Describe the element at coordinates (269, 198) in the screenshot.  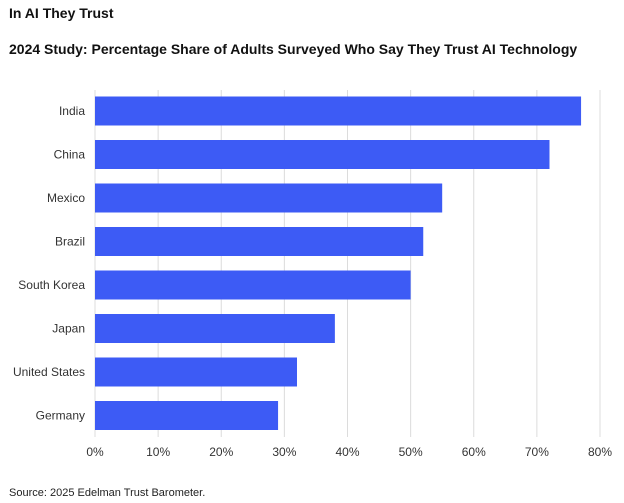
I see `bar-mexico` at that location.